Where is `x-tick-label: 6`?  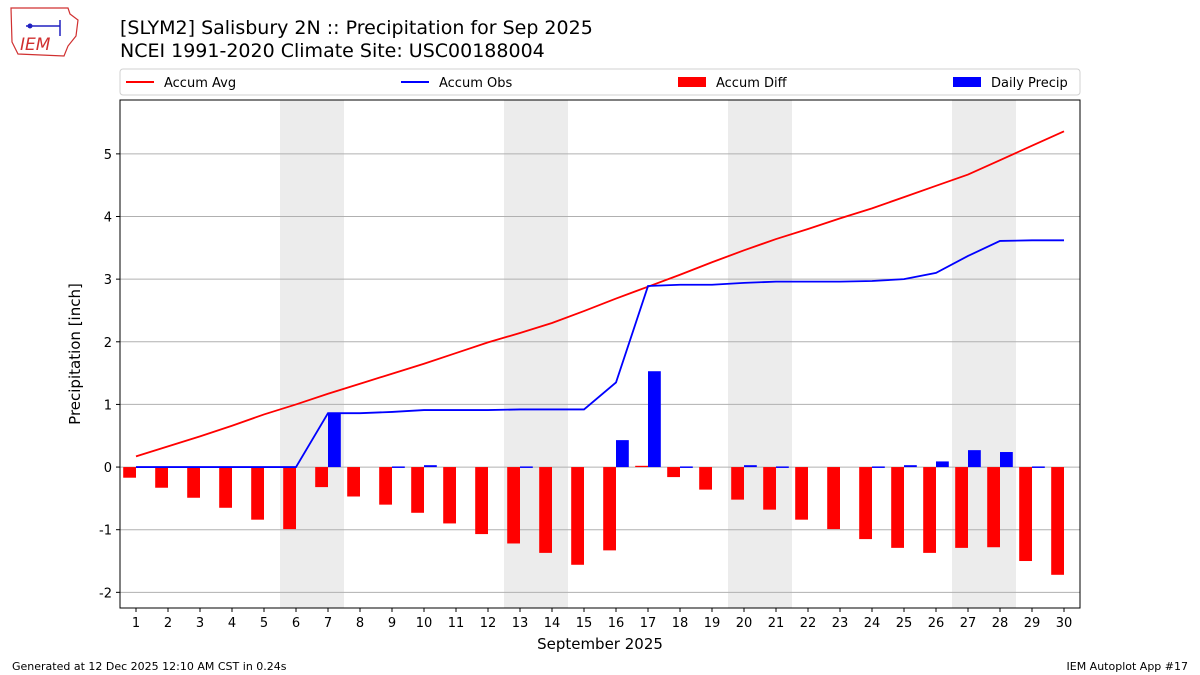
x-tick-label: 6 is located at coordinates (296, 623).